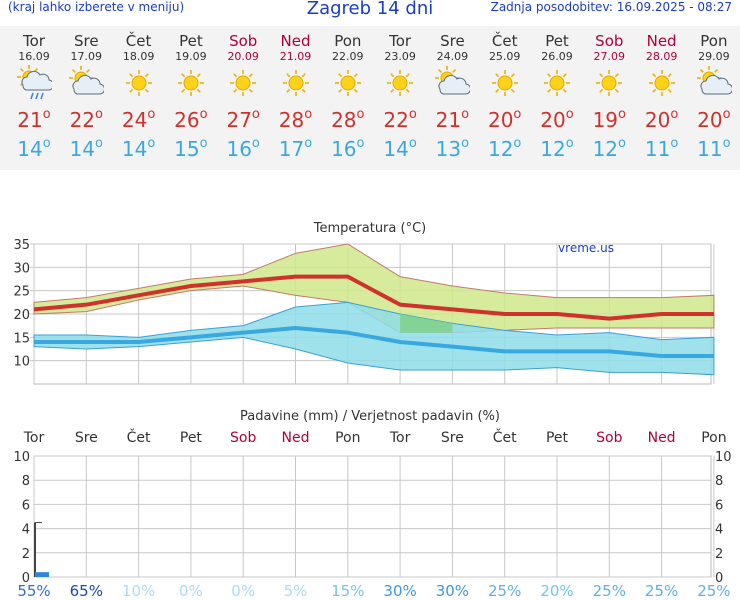 The height and width of the screenshot is (600, 740). Describe the element at coordinates (370, 416) in the screenshot. I see `chart-title: Padavine (mm) / Verjetnost padavin (%)` at that location.